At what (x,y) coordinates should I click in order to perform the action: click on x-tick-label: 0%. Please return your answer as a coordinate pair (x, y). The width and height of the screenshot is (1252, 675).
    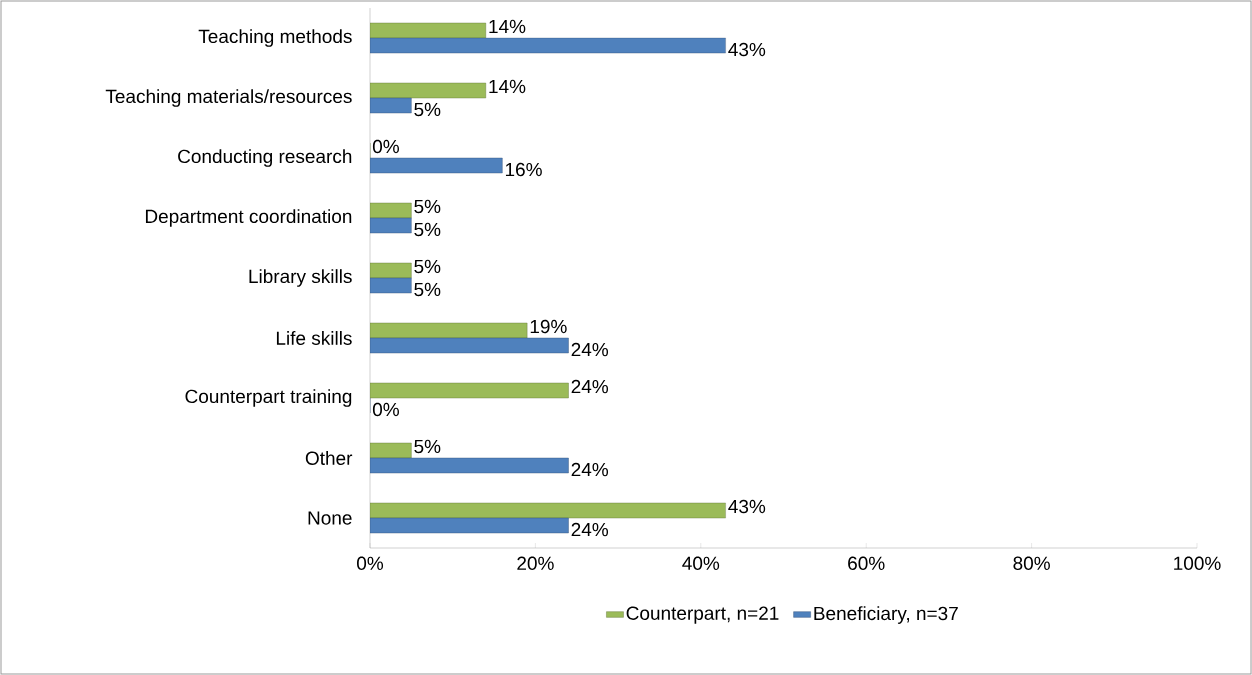
    Looking at the image, I should click on (370, 563).